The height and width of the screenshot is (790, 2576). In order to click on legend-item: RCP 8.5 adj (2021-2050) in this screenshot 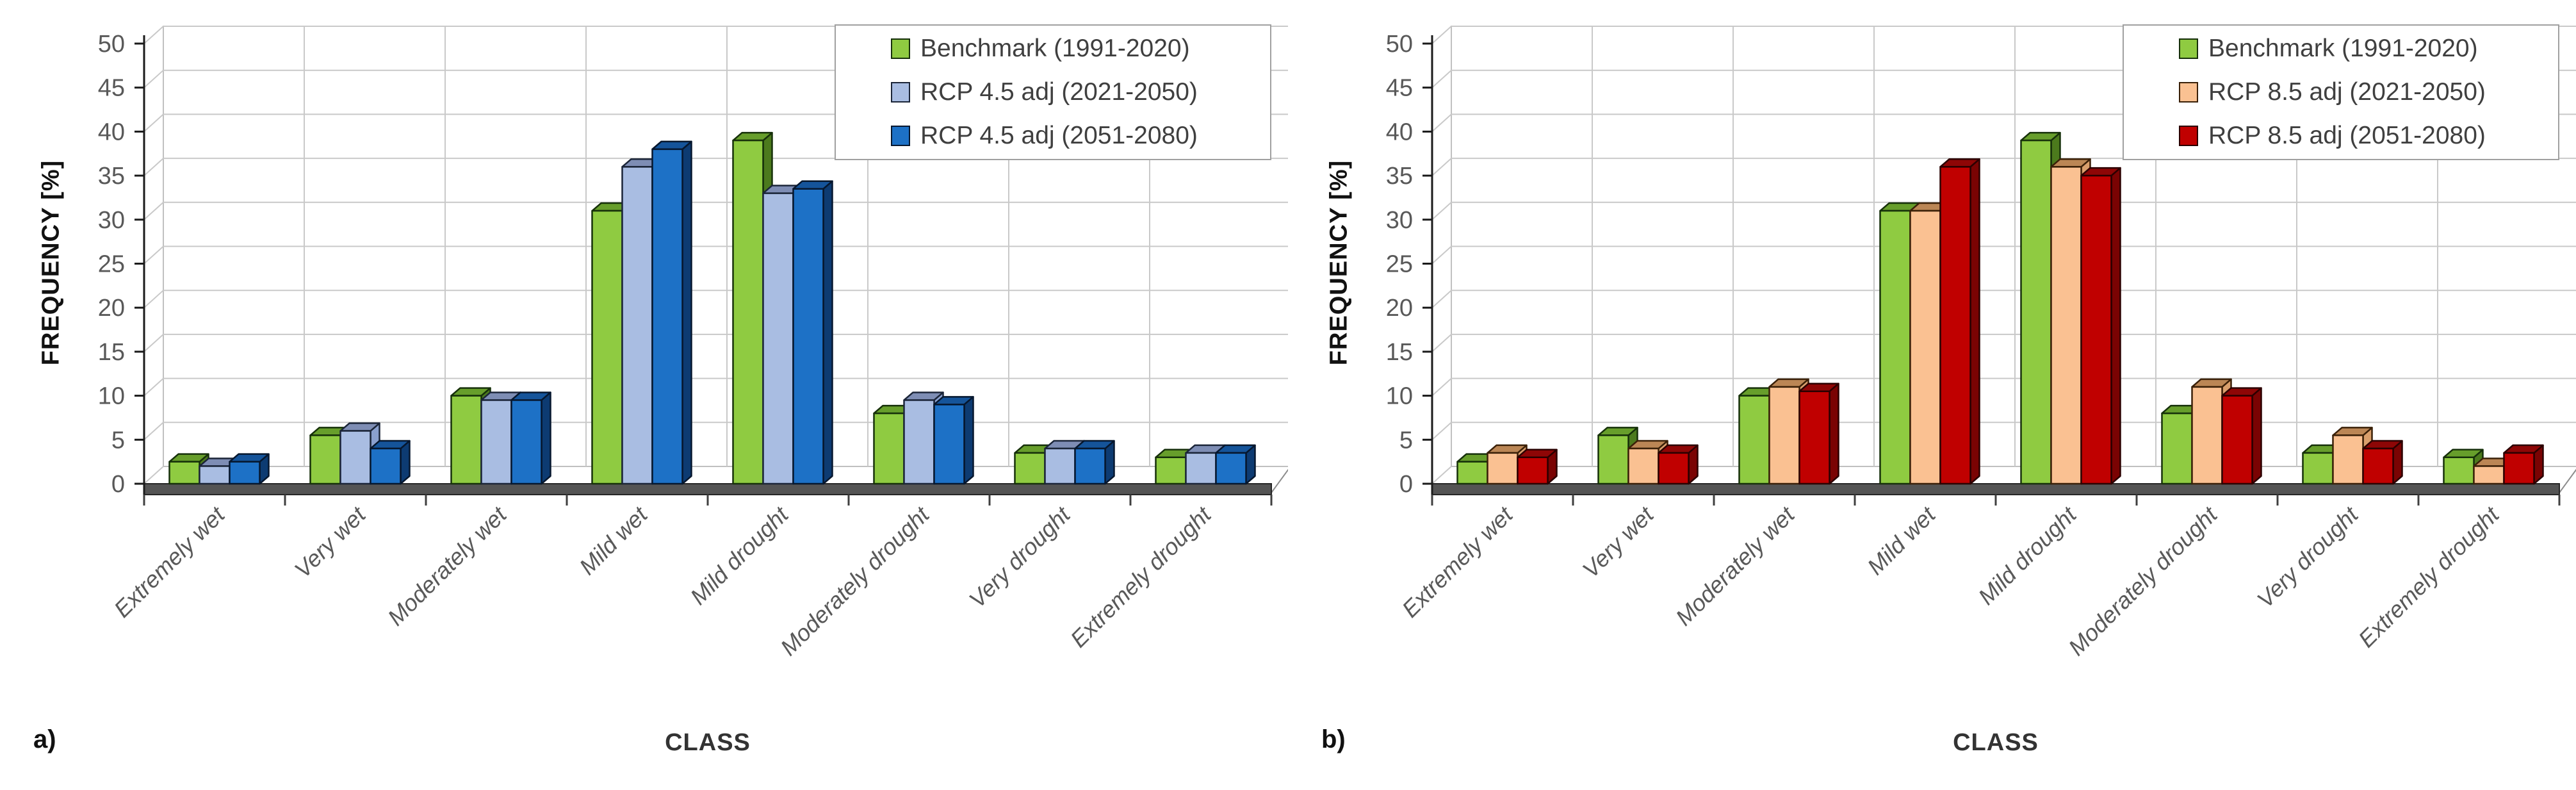, I will do `click(2368, 93)`.